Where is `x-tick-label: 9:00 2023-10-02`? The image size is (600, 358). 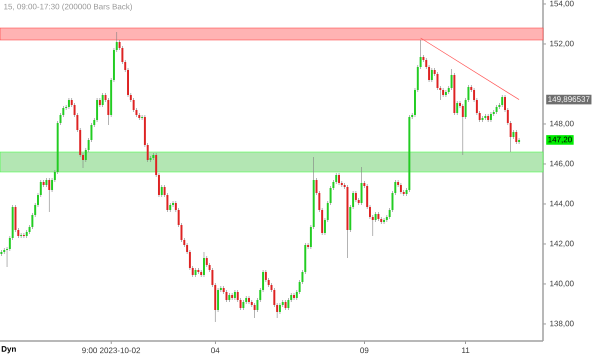 x-tick-label: 9:00 2023-10-02 is located at coordinates (111, 351).